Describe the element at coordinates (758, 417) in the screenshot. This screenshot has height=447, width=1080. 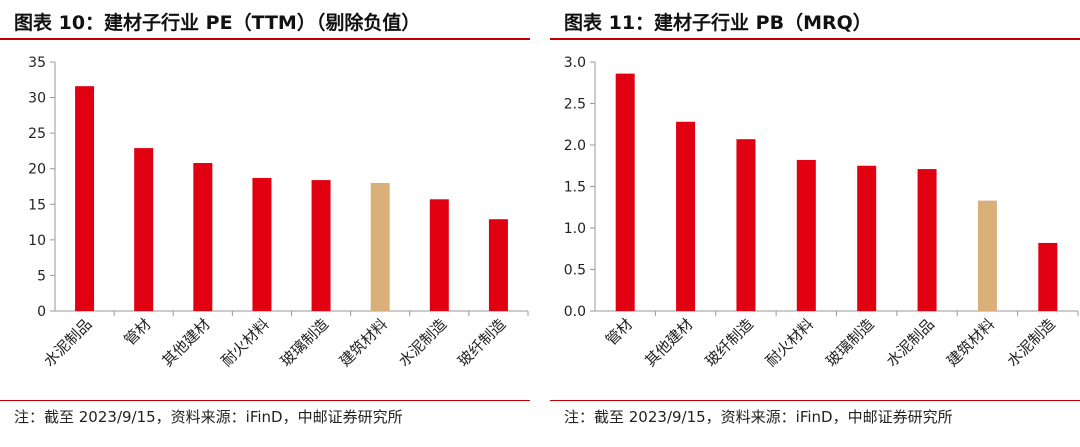
I see `pb-source-note: 注：截至 2023/9/15，资料来源：iFinD，中邮证券研究所` at that location.